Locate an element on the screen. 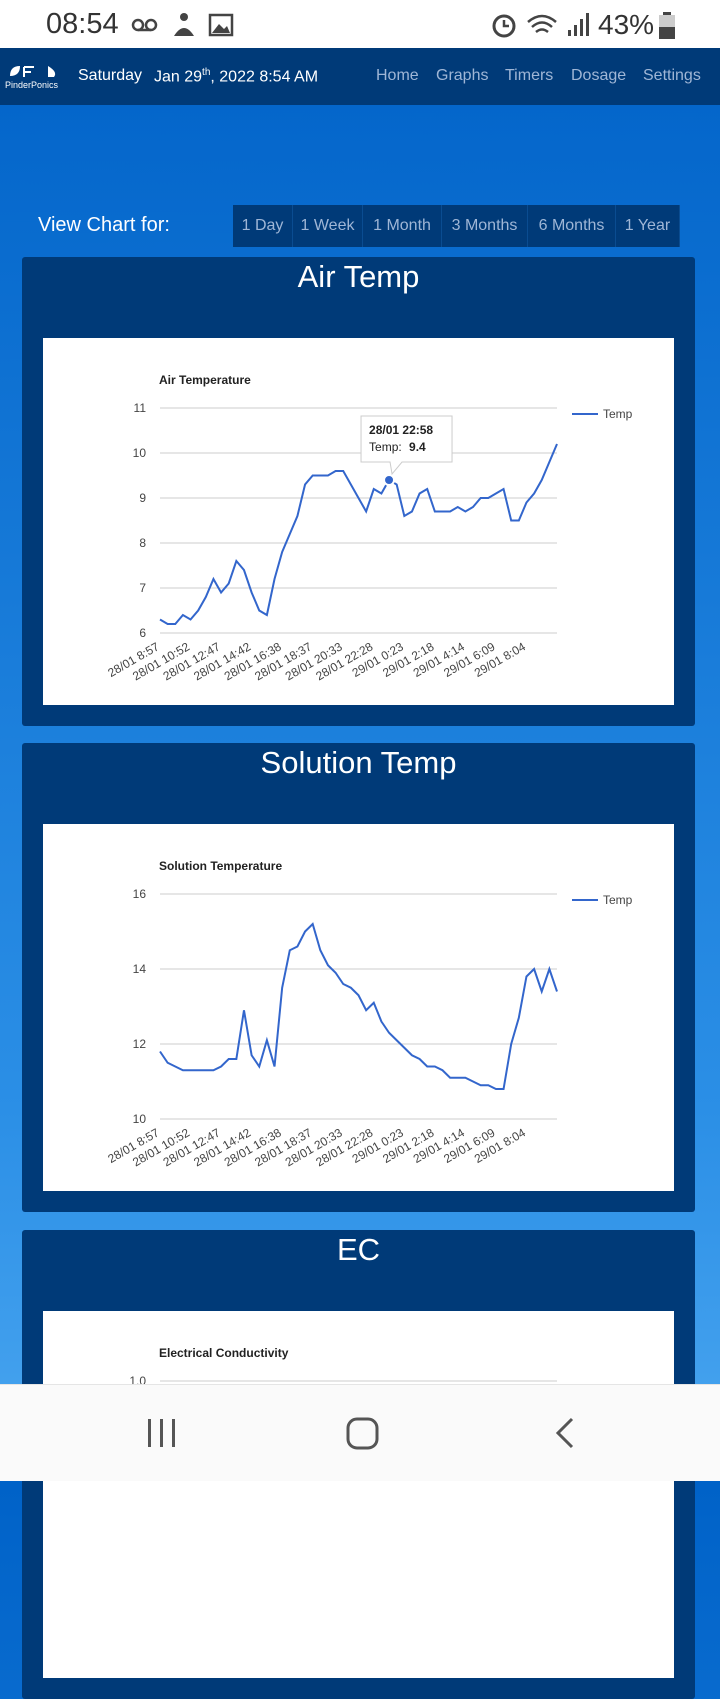  chart-title: Solution Temperature is located at coordinates (220, 866).